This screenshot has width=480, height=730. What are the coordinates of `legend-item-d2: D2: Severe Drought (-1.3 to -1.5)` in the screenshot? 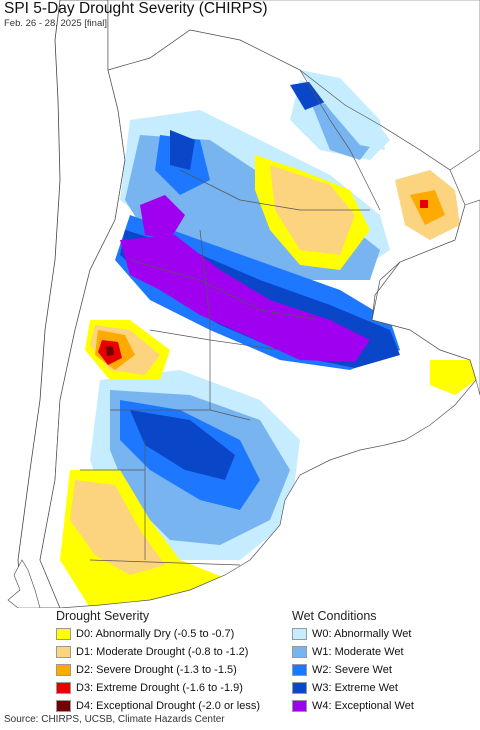 It's located at (146, 670).